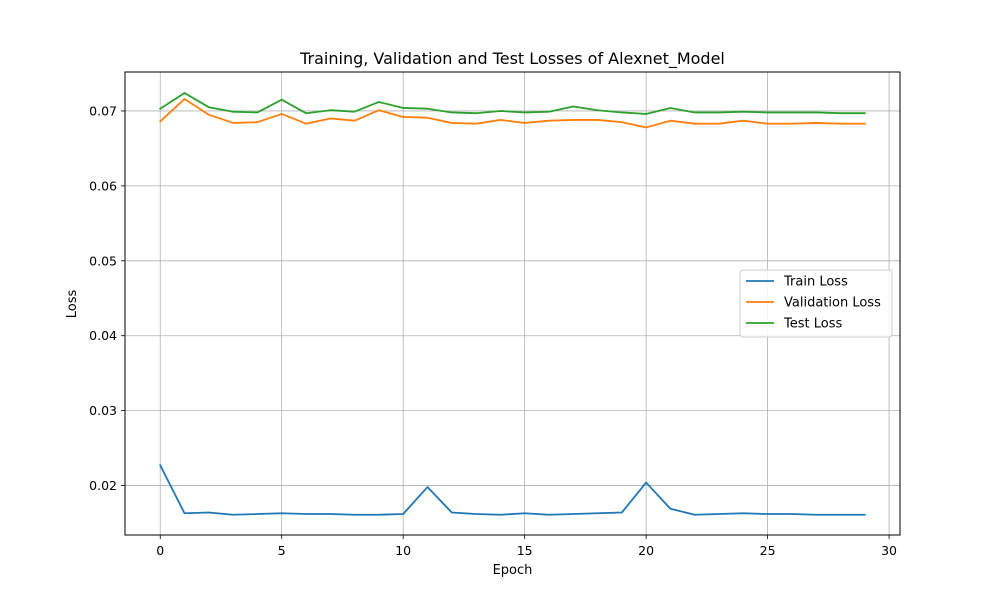  Describe the element at coordinates (160, 550) in the screenshot. I see `x-tick-label: 0` at that location.